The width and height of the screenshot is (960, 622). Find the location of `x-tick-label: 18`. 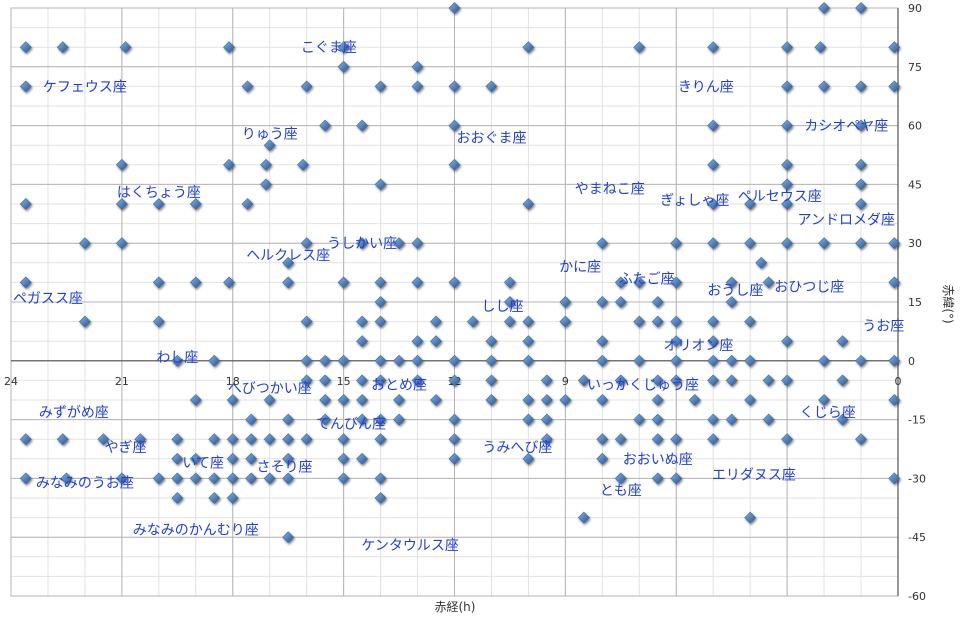

x-tick-label: 18 is located at coordinates (233, 381).